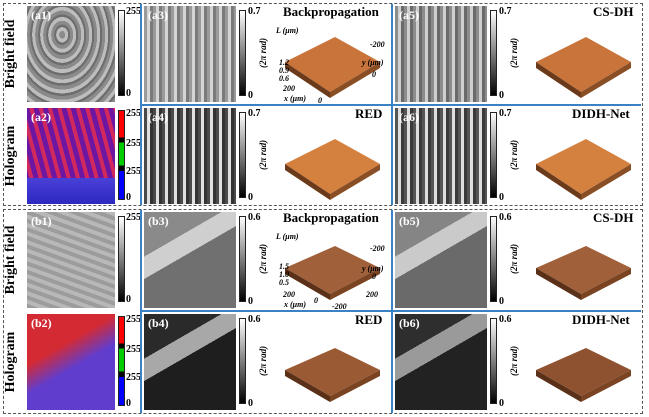 This screenshot has height=417, width=649. What do you see at coordinates (10, 156) in the screenshot?
I see `row-label-hologram-a: Hologram` at bounding box center [10, 156].